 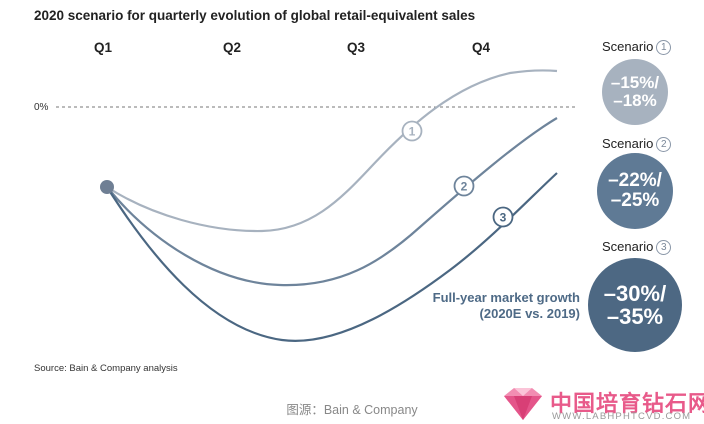 I want to click on source-note: Source: Bain & Company analysis, so click(x=106, y=368).